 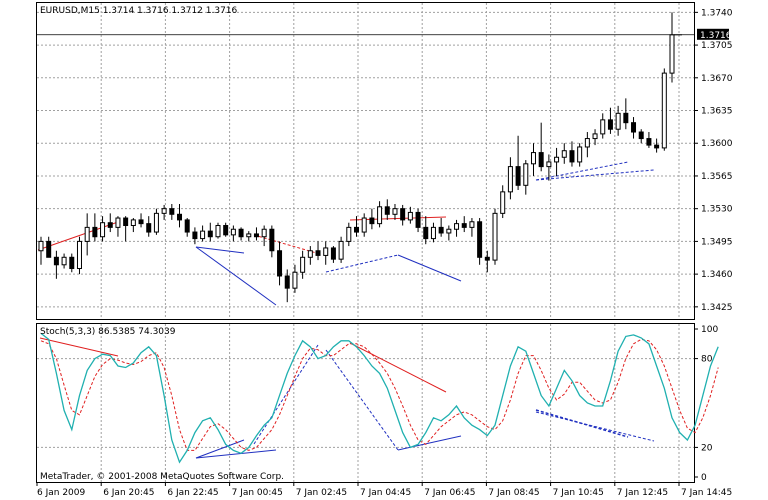 I want to click on price-y-tick-label: 1.3425, so click(x=717, y=308).